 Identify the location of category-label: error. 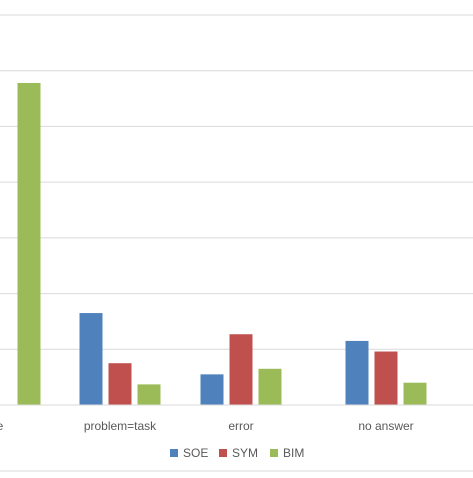
(240, 426).